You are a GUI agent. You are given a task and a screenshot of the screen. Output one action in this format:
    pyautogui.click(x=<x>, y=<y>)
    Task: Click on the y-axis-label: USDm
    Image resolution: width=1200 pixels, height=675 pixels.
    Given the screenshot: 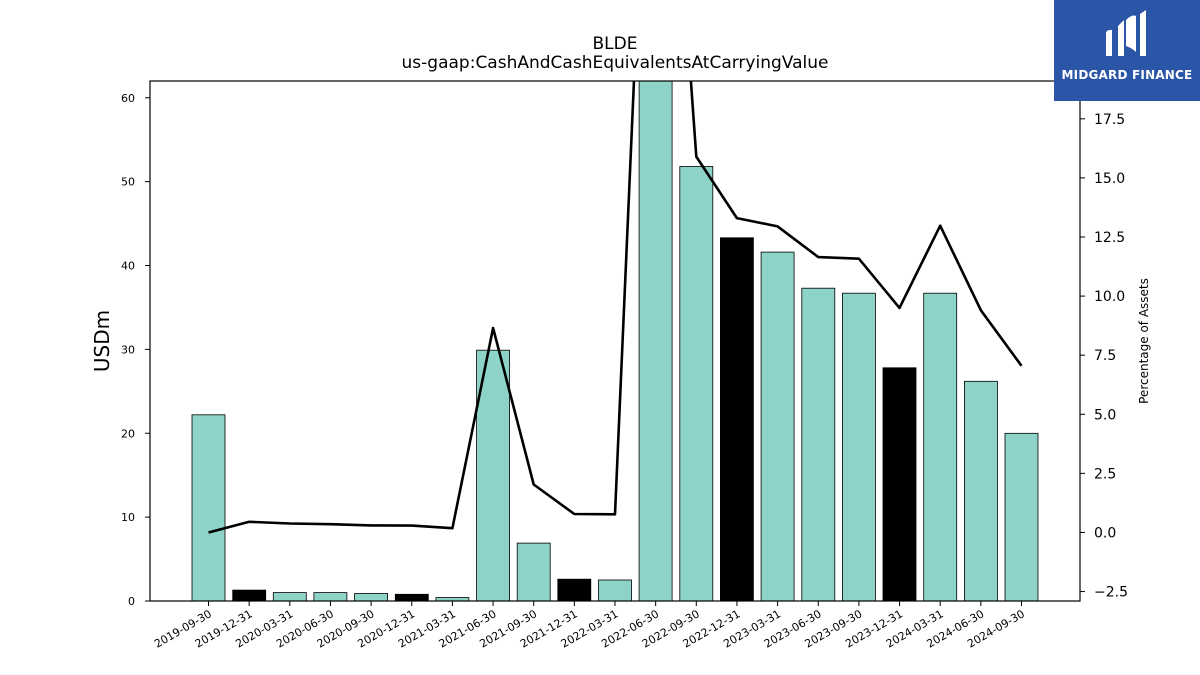 What is the action you would take?
    pyautogui.click(x=102, y=341)
    